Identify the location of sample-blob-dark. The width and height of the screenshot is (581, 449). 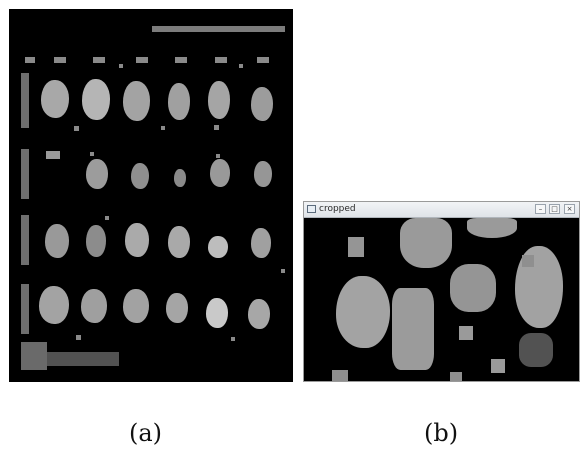
(536, 350).